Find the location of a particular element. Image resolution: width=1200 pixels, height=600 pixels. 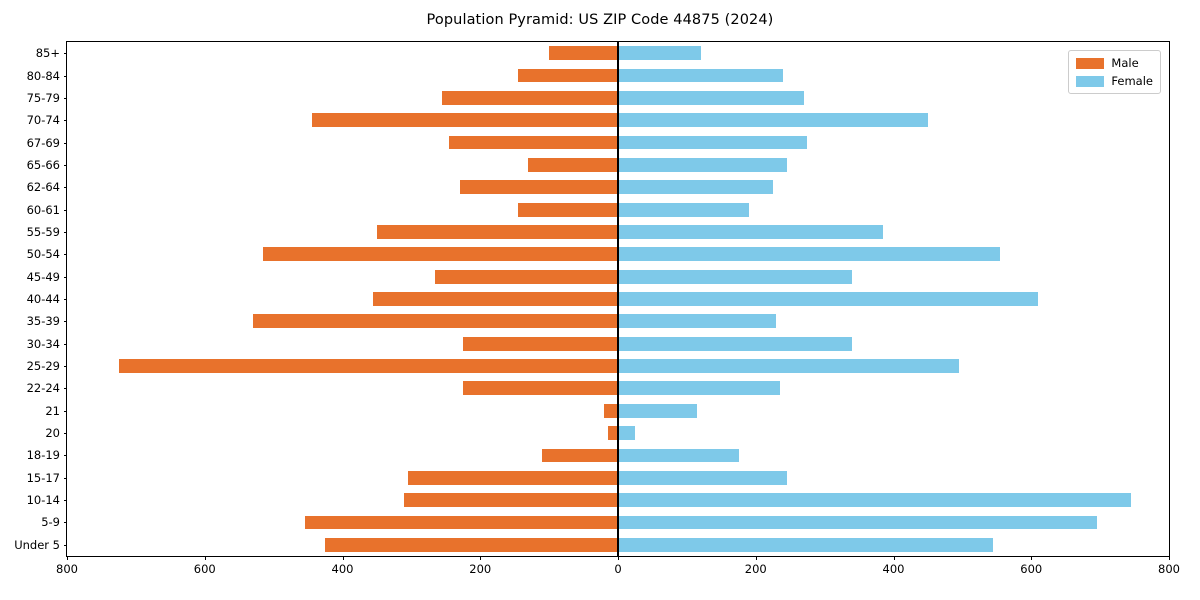

y-axis-tick-label: 55-59 is located at coordinates (43, 231).